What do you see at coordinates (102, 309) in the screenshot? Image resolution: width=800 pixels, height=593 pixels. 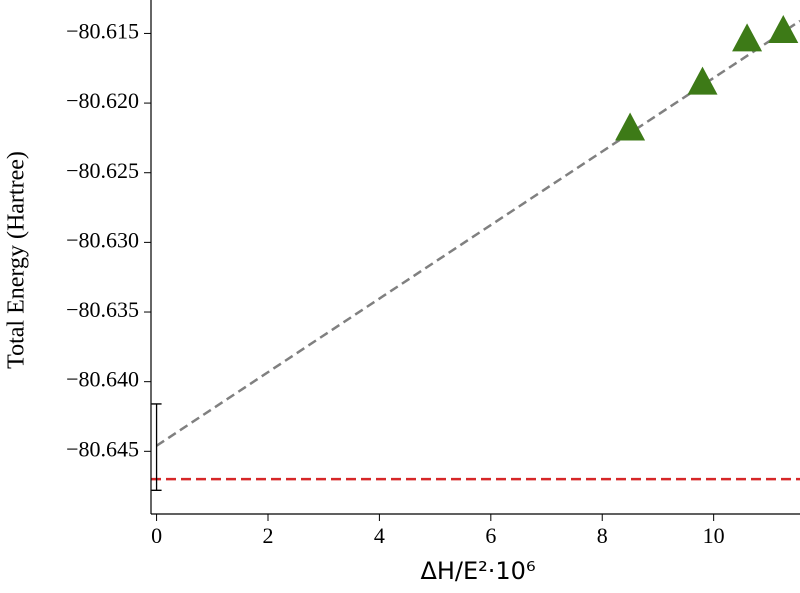 I see `y-tick-label: −80.635` at bounding box center [102, 309].